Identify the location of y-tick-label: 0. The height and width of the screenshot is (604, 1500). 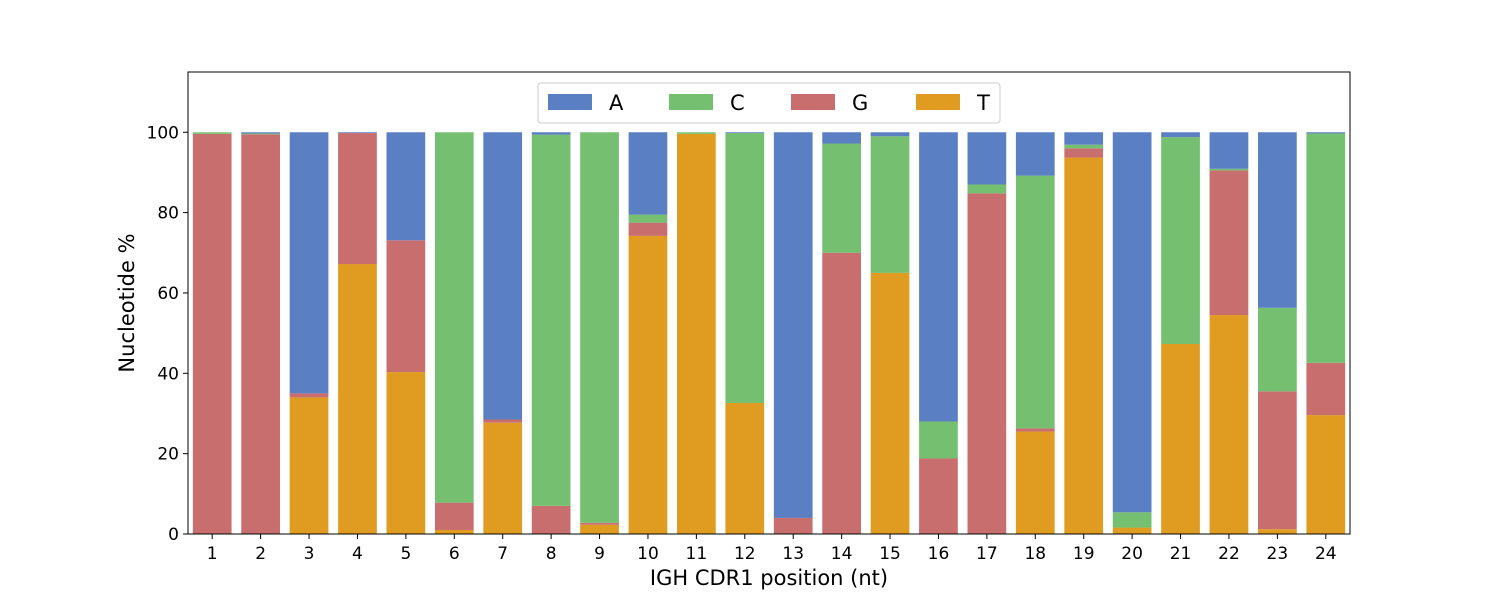
(173, 535).